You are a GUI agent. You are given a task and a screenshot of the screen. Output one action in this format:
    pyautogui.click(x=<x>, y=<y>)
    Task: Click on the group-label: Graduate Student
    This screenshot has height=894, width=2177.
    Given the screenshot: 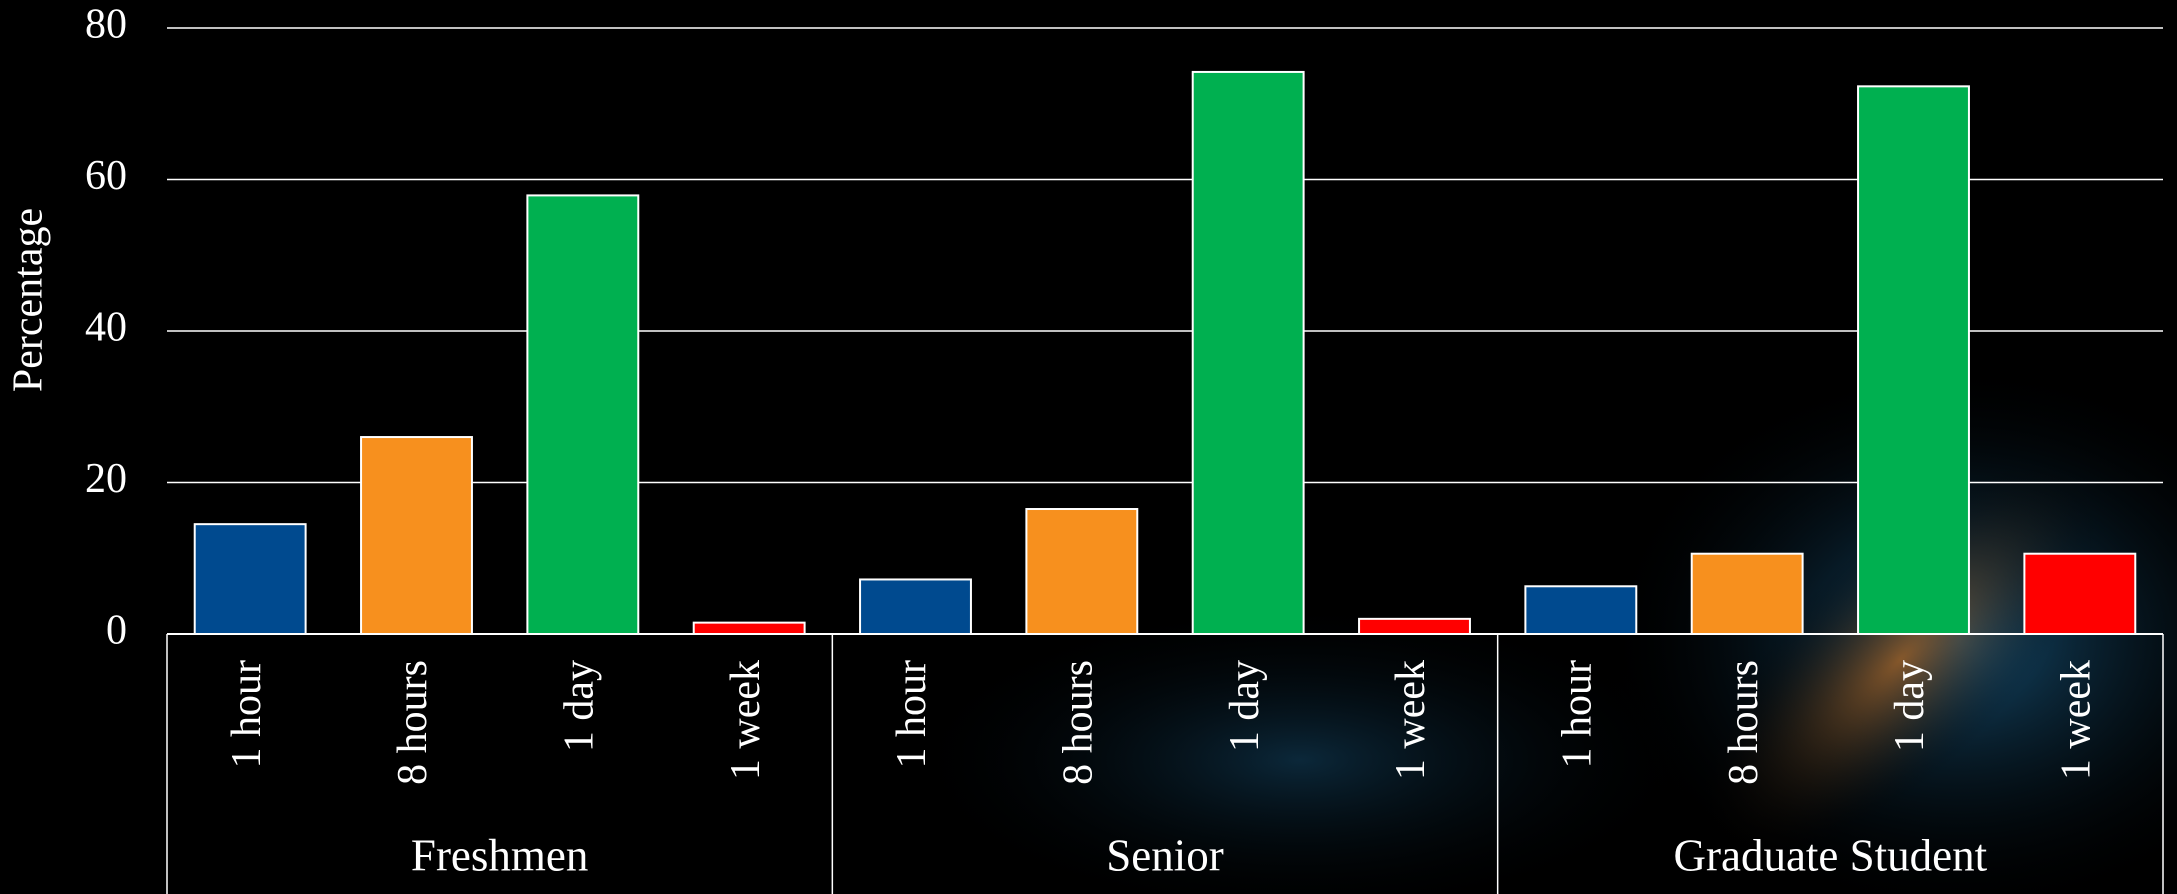 What is the action you would take?
    pyautogui.click(x=1830, y=855)
    